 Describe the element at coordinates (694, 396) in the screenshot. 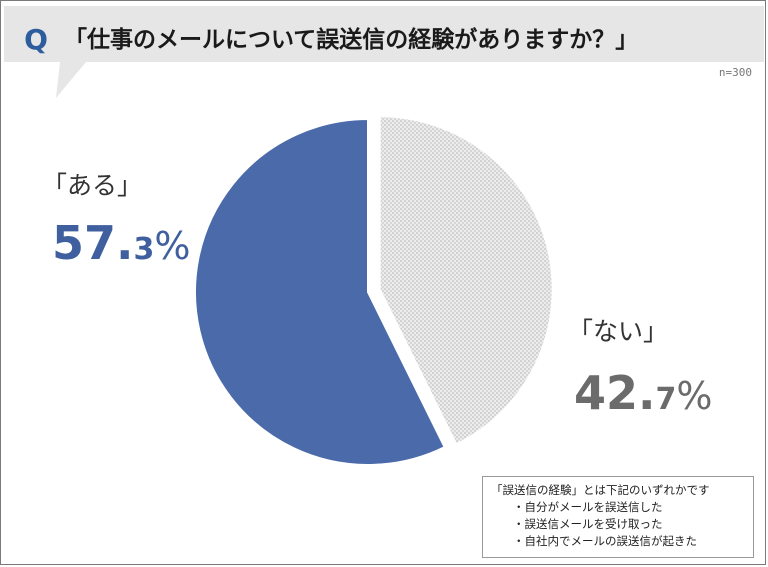

I see `percent-no-unit: %` at that location.